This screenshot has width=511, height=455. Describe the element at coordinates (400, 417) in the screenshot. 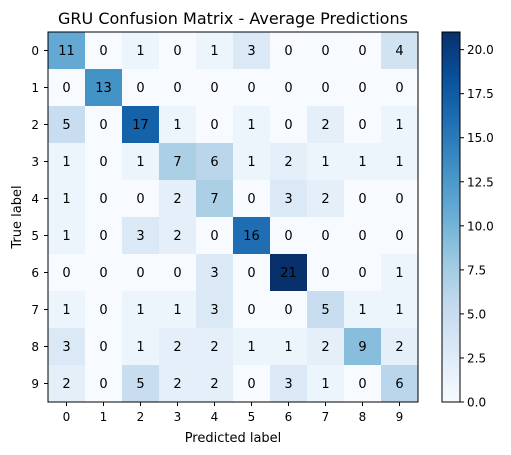

I see `x-tick-label: 9` at that location.